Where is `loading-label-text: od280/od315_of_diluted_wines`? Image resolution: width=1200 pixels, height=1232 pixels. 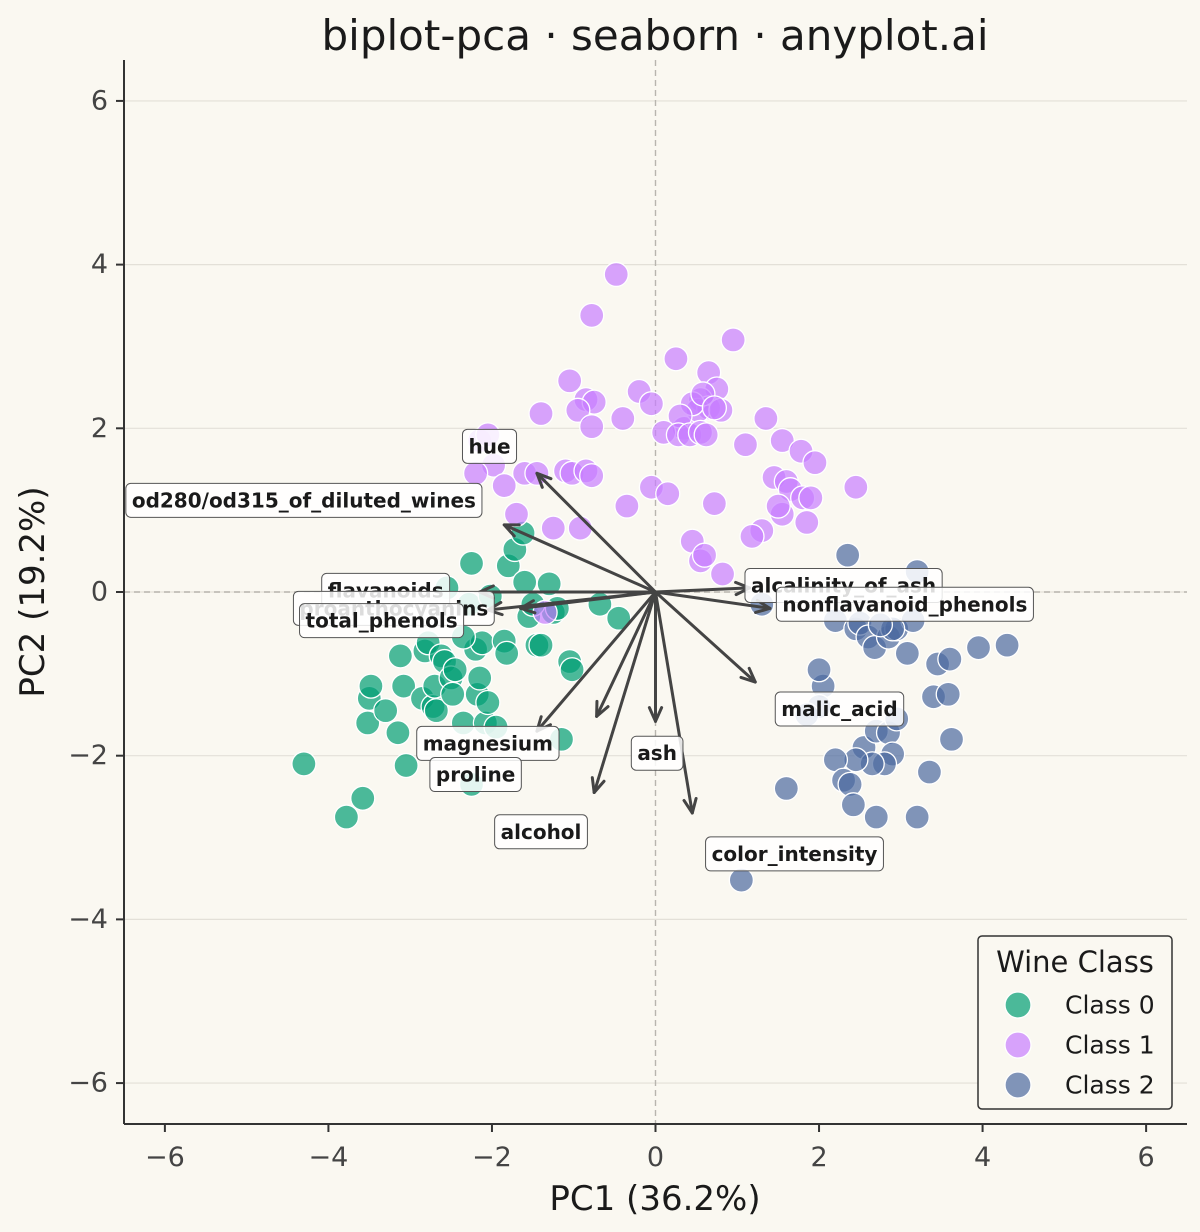
loading-label-text: od280/od315_of_diluted_wines is located at coordinates (304, 500).